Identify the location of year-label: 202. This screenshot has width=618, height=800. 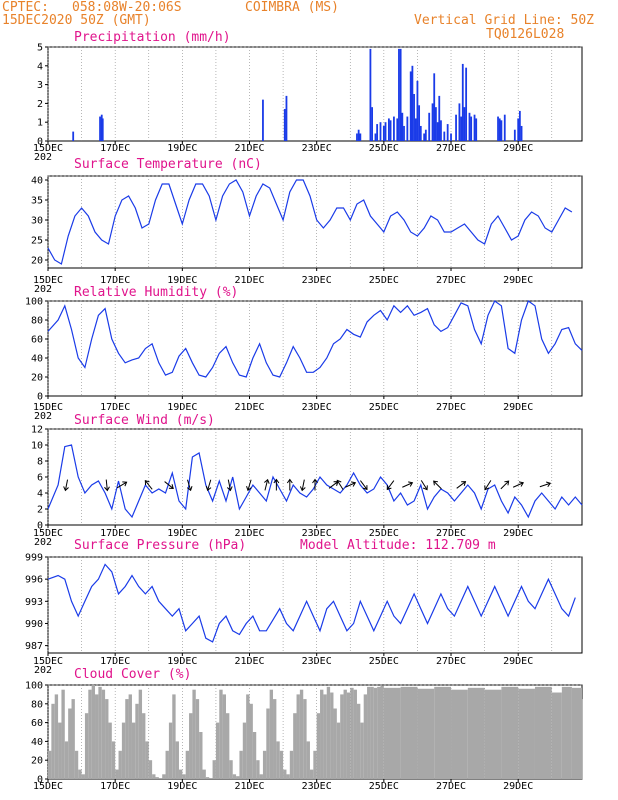
(43, 542).